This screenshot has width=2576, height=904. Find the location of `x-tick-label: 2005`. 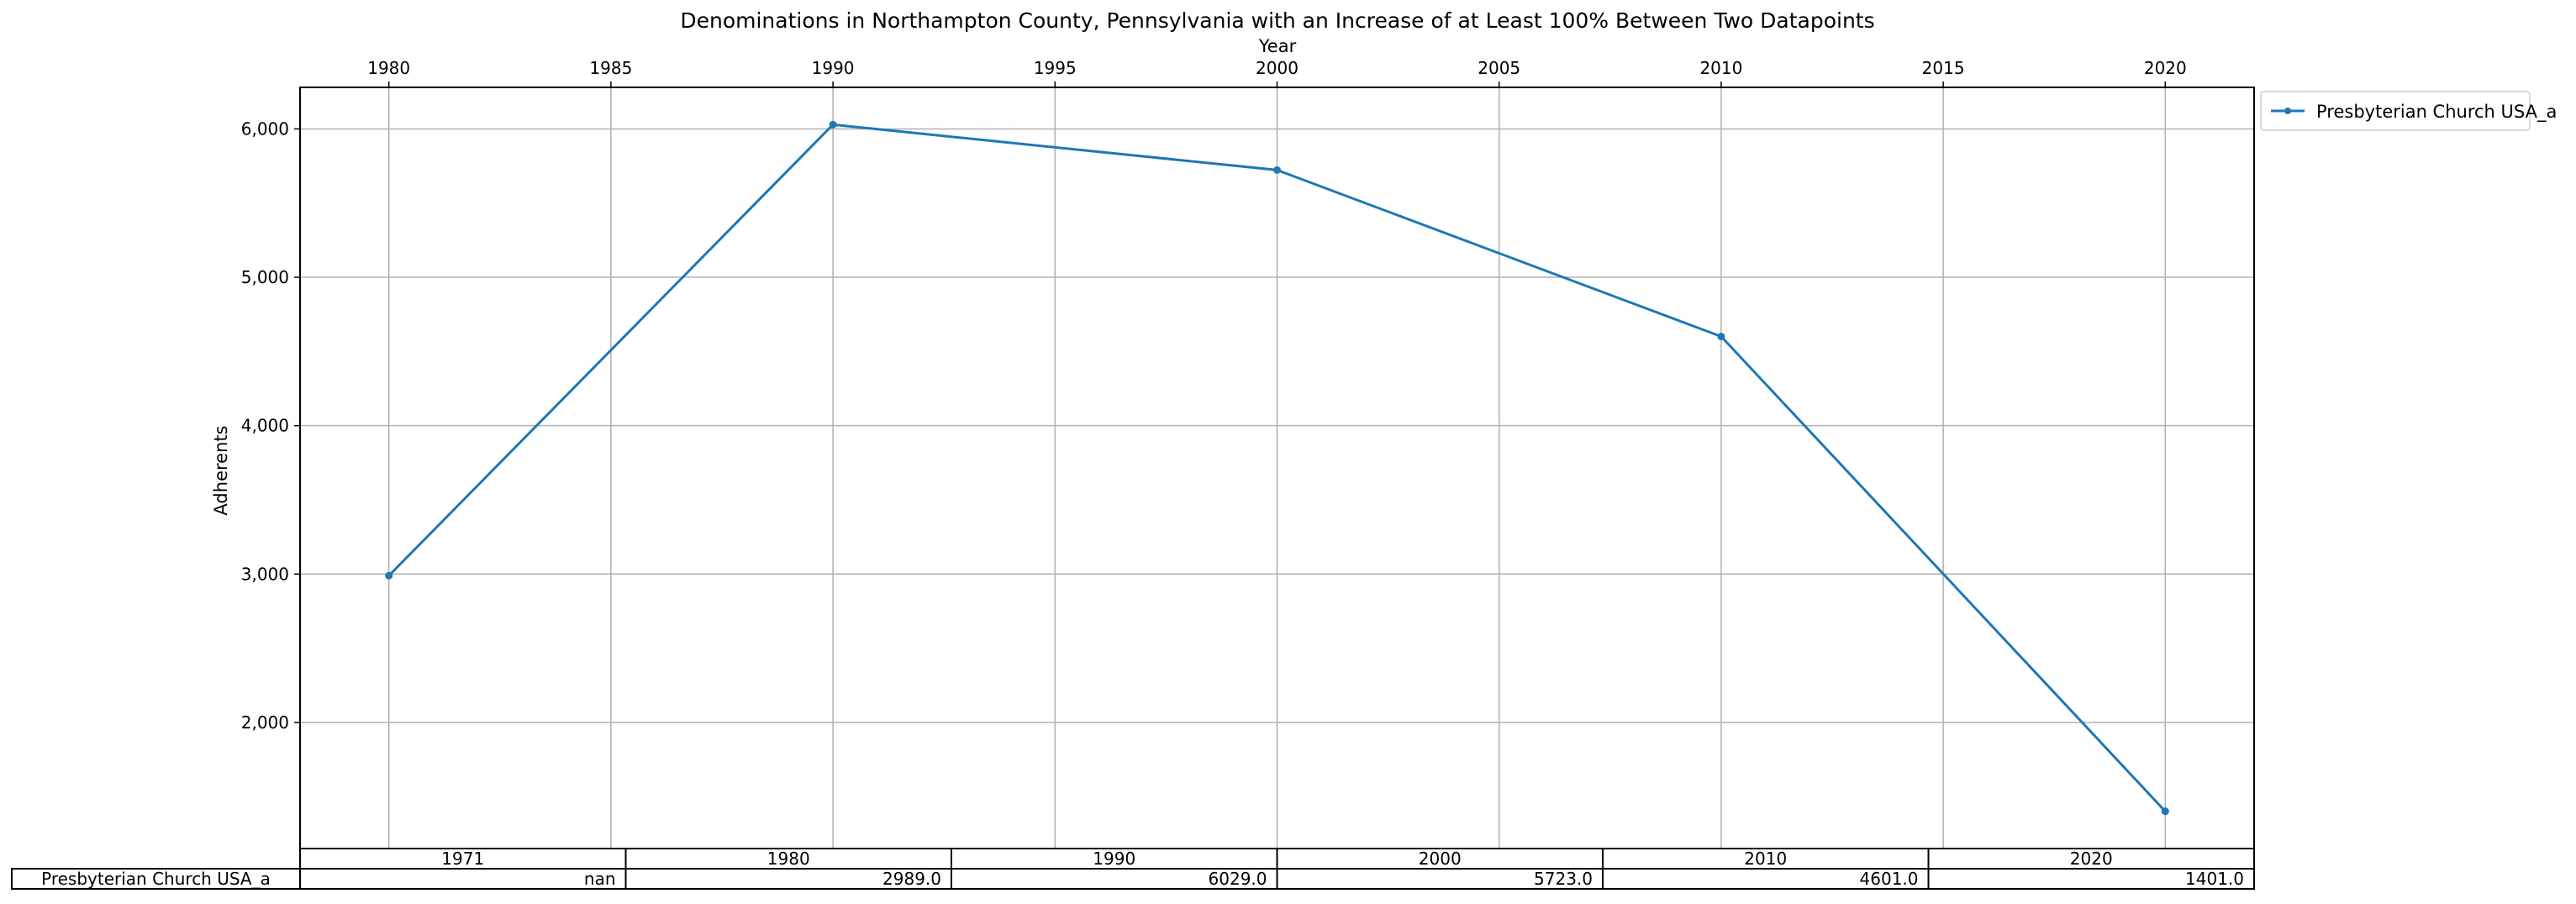

x-tick-label: 2005 is located at coordinates (1499, 68).